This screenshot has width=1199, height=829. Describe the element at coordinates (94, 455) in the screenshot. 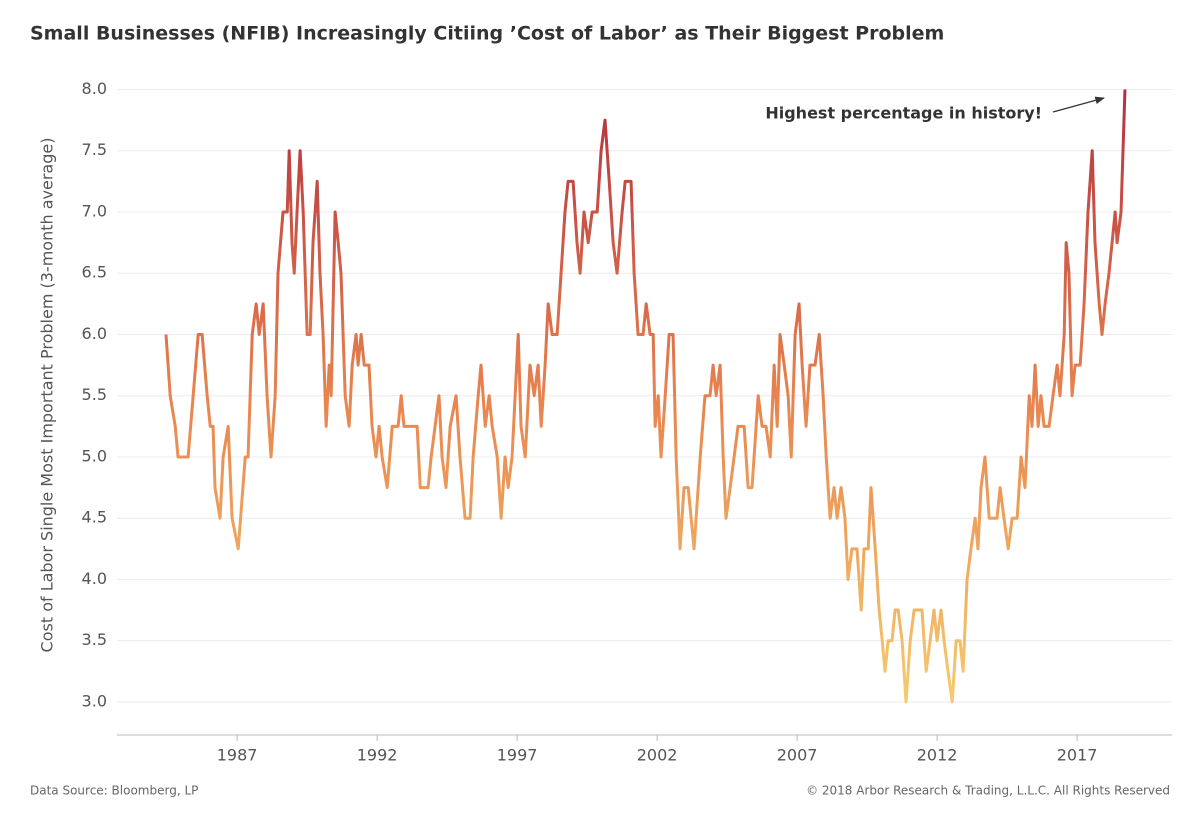

I see `y-tick-label: 5.0` at that location.